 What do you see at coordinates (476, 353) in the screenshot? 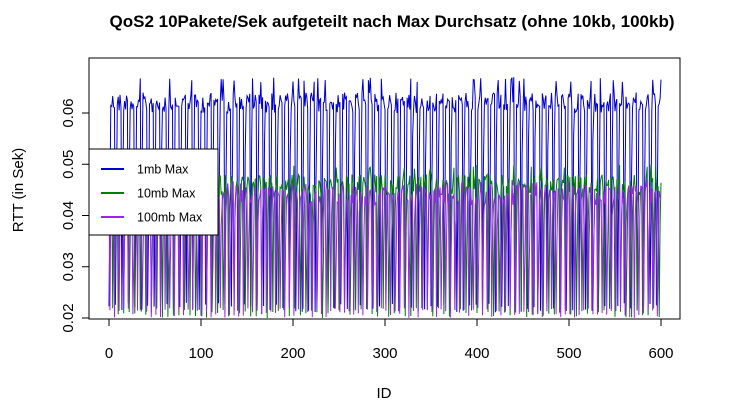
I see `x-tick-label: 400` at bounding box center [476, 353].